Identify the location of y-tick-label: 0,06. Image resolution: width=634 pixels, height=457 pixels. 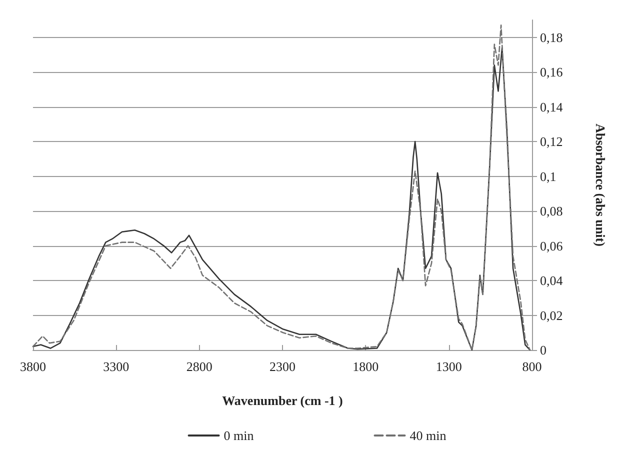
(552, 246).